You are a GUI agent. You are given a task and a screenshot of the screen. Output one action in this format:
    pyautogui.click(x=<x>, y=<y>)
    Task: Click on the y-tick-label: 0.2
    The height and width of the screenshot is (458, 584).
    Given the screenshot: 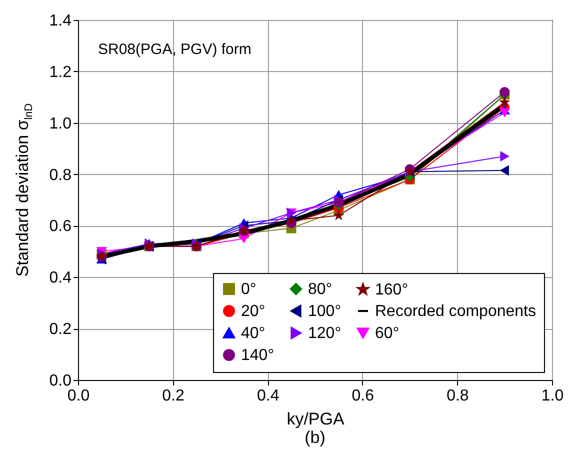 What is the action you would take?
    pyautogui.click(x=60, y=329)
    